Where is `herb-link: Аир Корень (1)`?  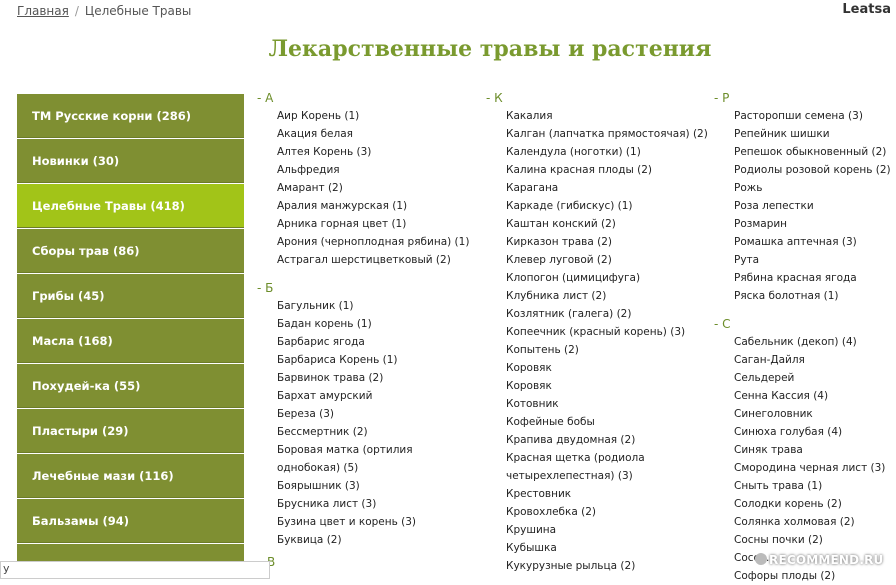
herb-link: Аир Корень (1) is located at coordinates (318, 116).